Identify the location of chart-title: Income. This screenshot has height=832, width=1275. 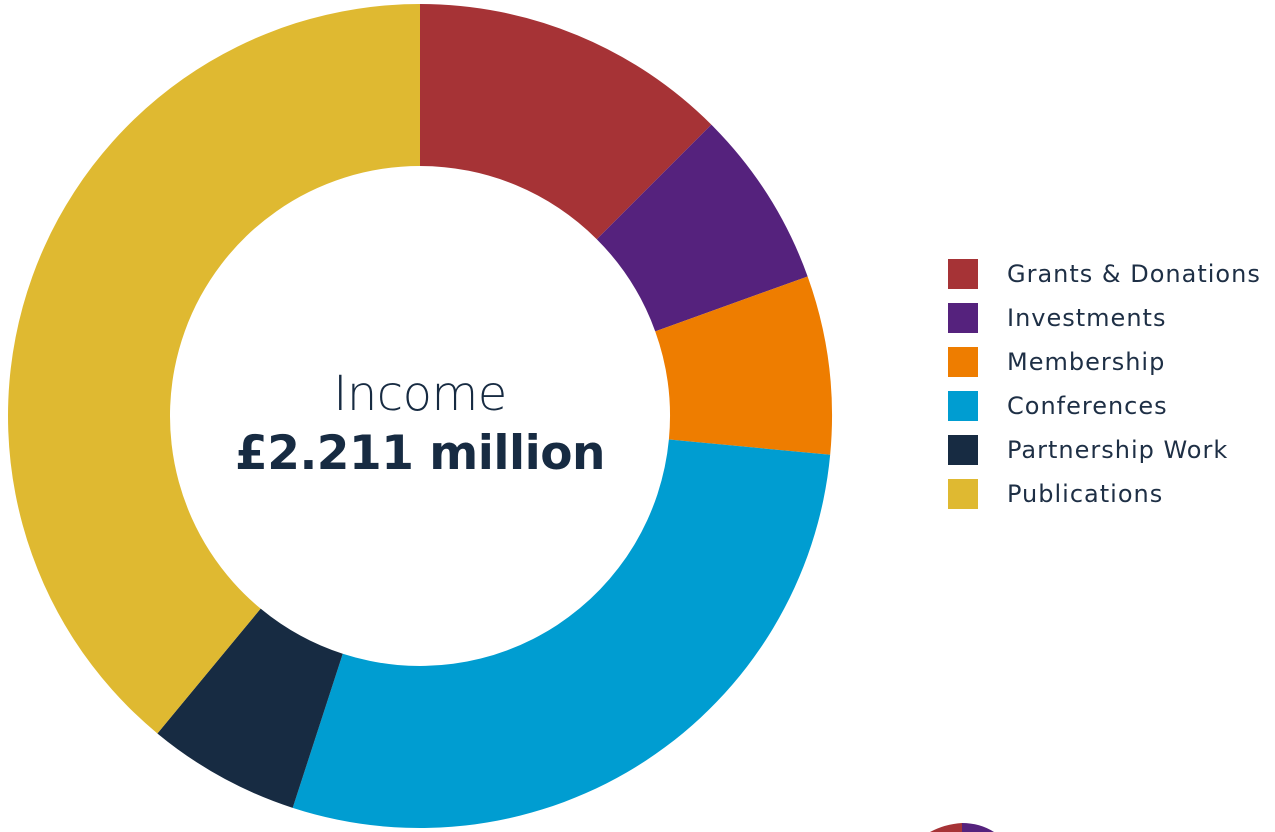
(420, 394).